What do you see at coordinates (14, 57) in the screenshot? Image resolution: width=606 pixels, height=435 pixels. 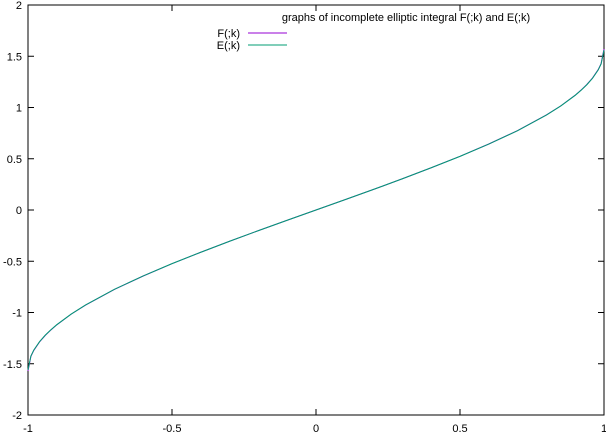 I see `y-tick-label: 1.5` at bounding box center [14, 57].